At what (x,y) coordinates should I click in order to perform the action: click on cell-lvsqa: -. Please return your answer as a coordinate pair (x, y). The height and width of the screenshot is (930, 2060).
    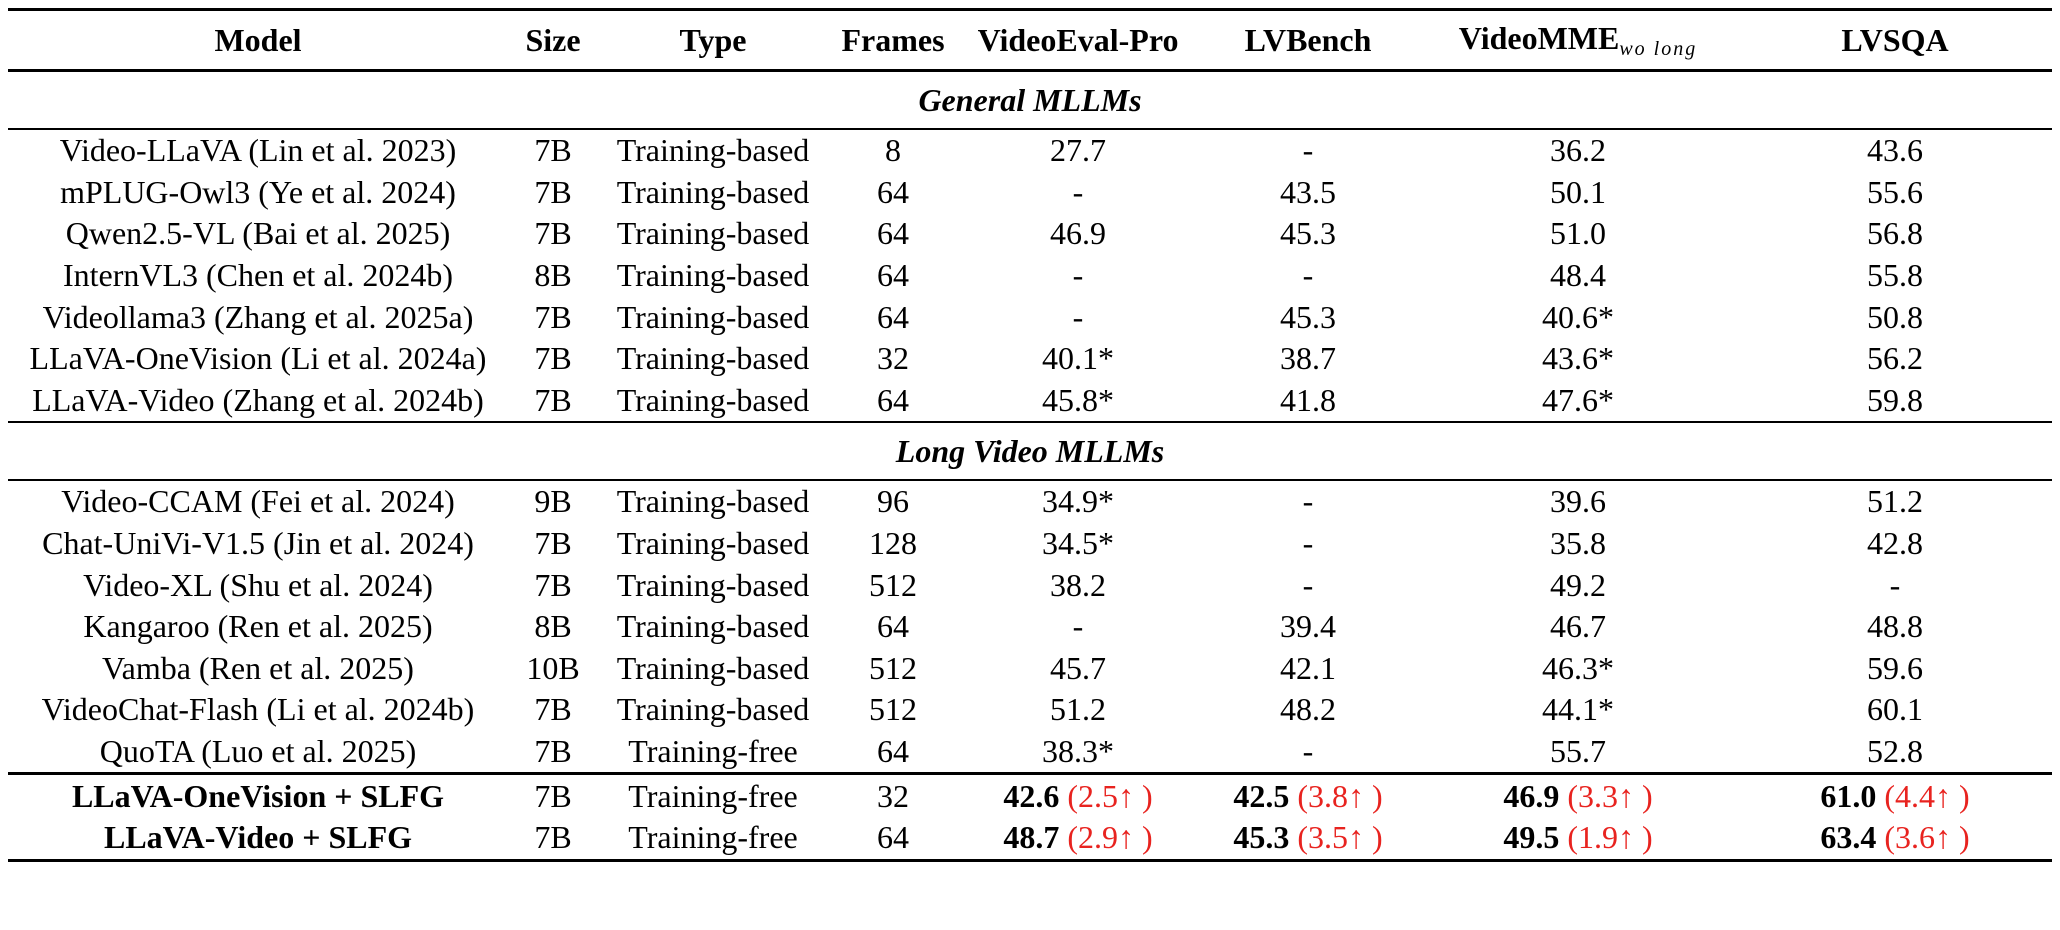
    Looking at the image, I should click on (1895, 584).